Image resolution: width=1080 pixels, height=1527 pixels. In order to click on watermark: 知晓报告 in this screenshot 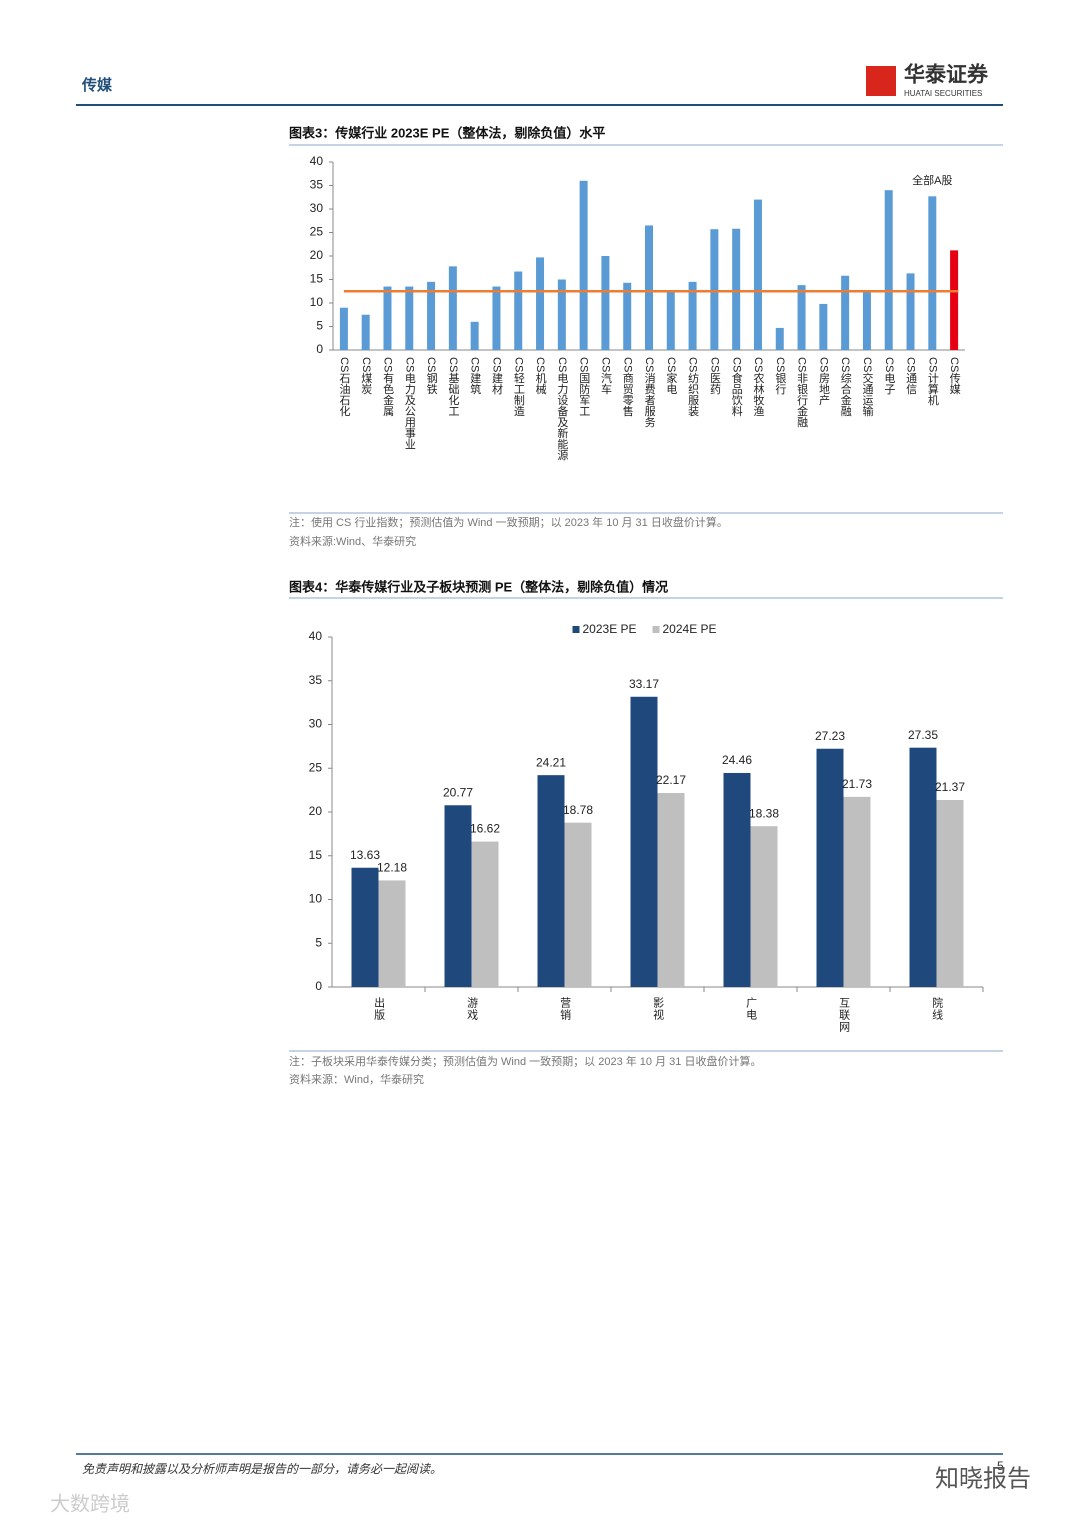, I will do `click(983, 1478)`.